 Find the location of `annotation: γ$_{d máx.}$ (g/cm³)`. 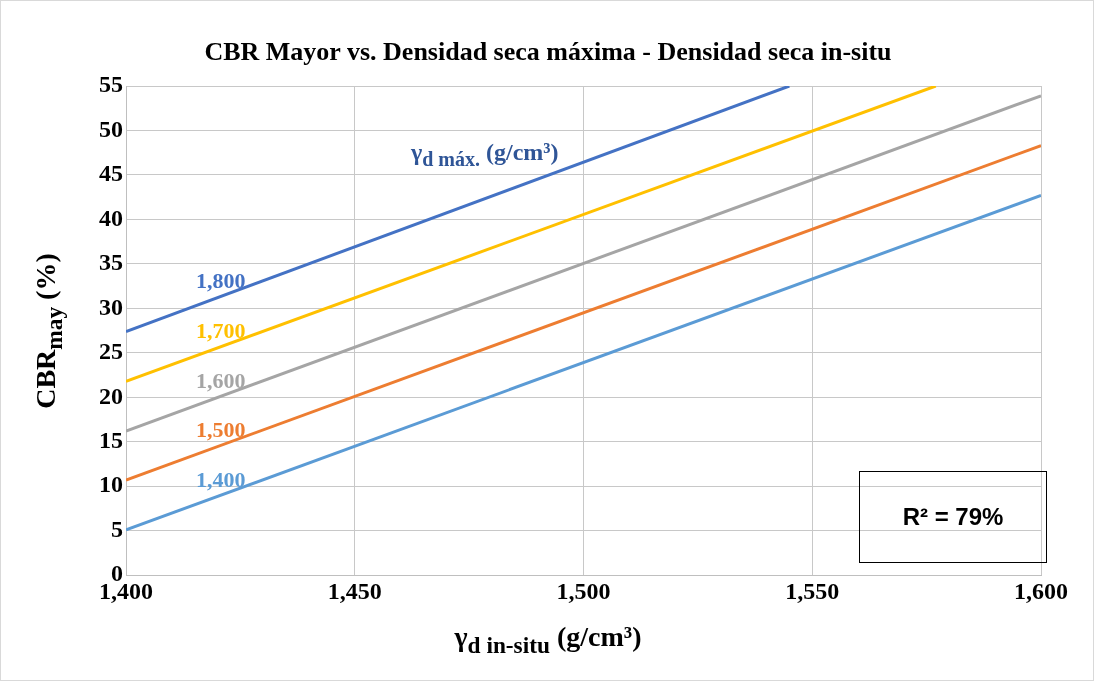

annotation: γ$_{d máx.}$ (g/cm³) is located at coordinates (485, 155).